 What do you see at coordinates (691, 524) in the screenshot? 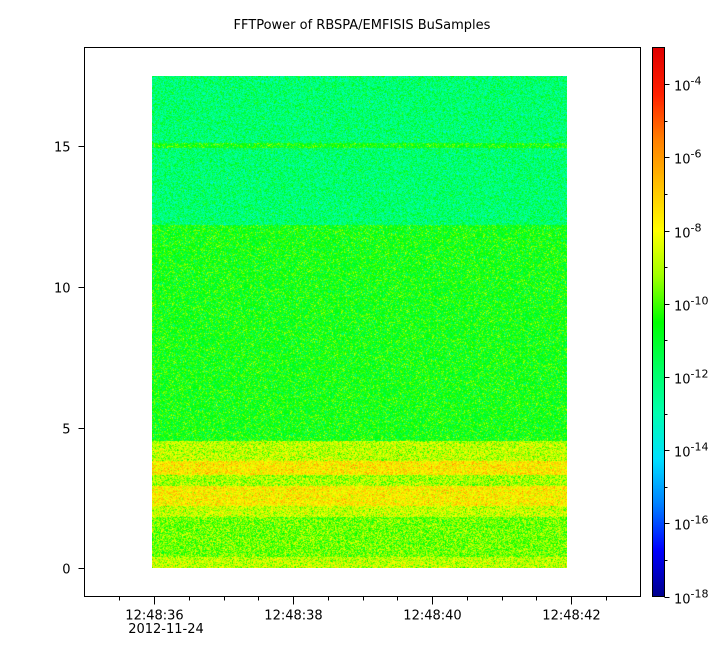
I see `colorbar-tick-label: 10⁻¹⁶` at bounding box center [691, 524].